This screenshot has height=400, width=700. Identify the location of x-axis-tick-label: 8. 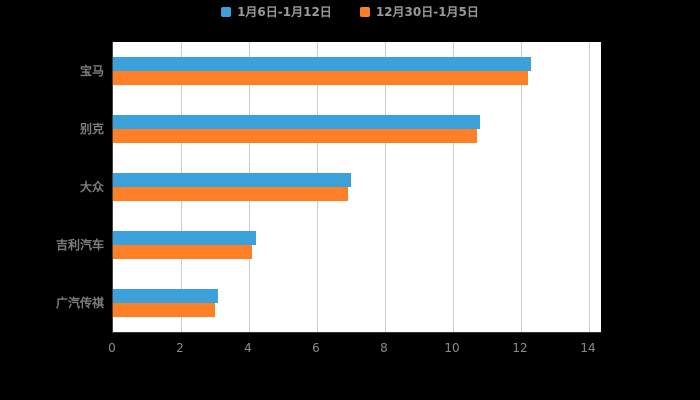
(384, 348).